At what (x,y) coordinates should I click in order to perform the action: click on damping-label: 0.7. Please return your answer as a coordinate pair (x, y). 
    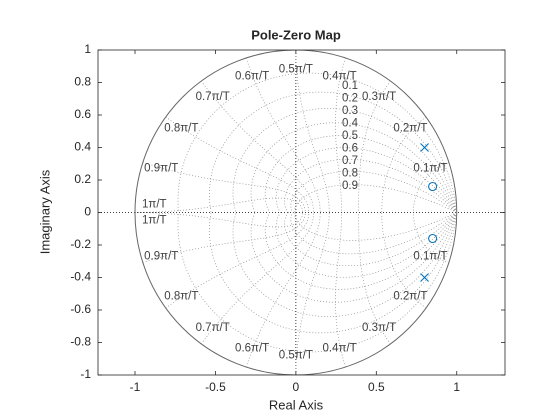
    Looking at the image, I should click on (350, 161).